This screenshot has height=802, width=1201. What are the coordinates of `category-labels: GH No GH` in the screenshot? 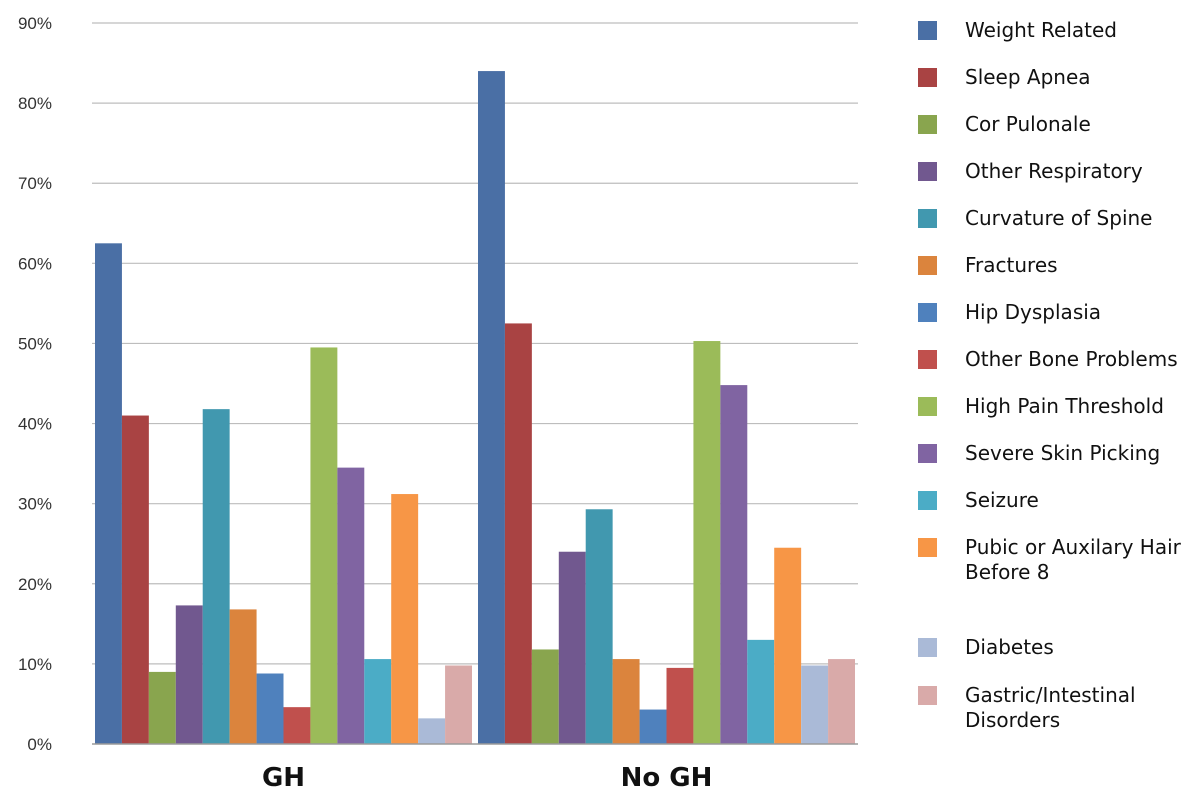 It's located at (487, 778).